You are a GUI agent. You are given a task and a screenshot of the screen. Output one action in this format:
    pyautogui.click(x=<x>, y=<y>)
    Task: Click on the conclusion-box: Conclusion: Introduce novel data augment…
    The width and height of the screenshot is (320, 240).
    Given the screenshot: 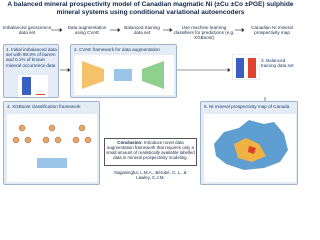 What is the action you would take?
    pyautogui.click(x=150, y=152)
    